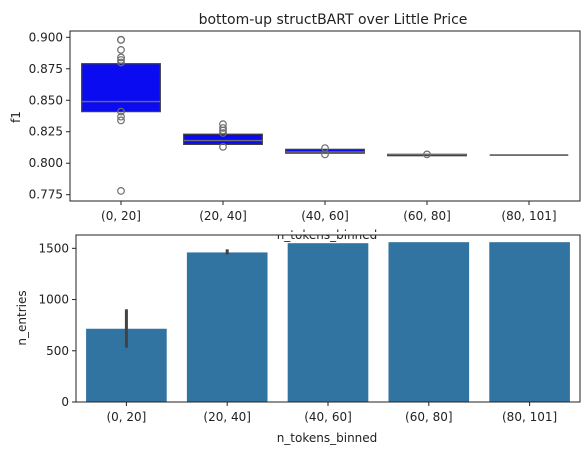  What do you see at coordinates (53, 248) in the screenshot?
I see `y-tick-label: 1500` at bounding box center [53, 248].